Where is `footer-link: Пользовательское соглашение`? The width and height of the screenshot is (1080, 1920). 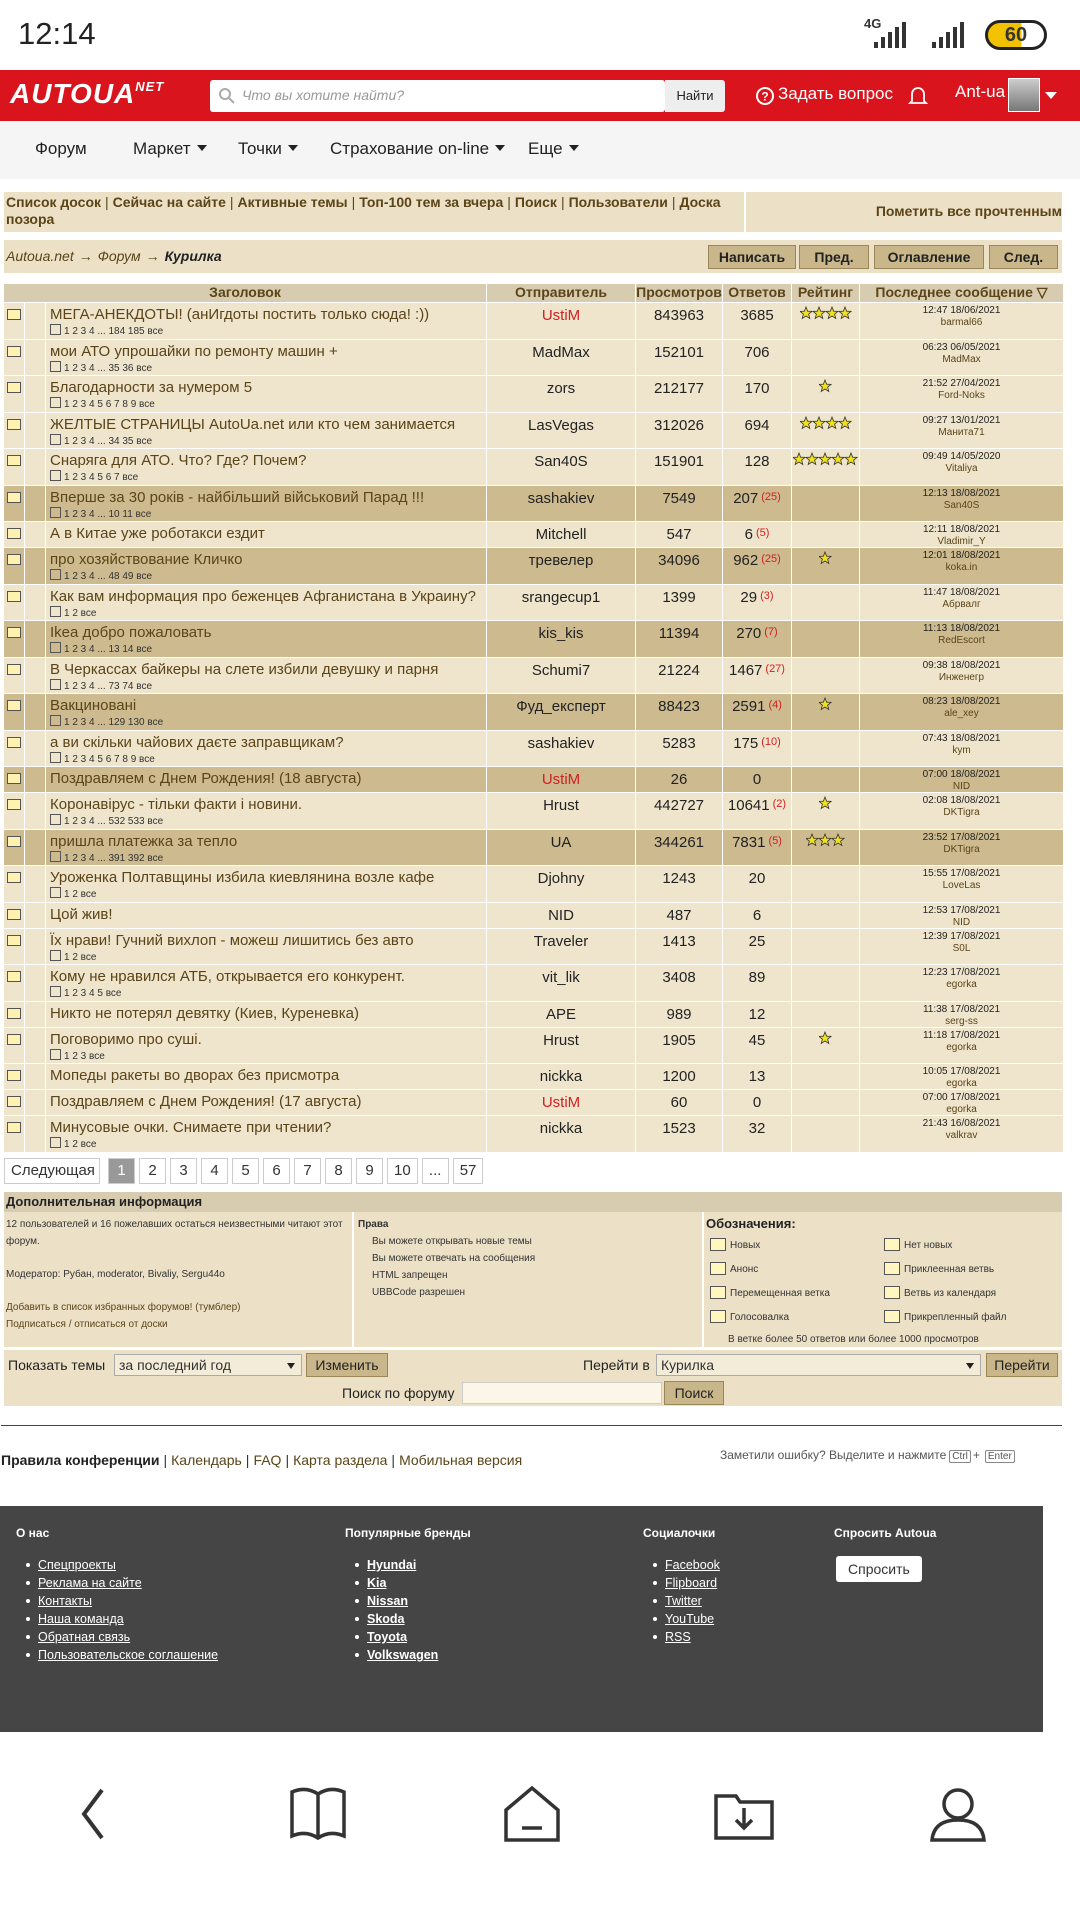 footer-link: Пользовательское соглашение is located at coordinates (122, 1655).